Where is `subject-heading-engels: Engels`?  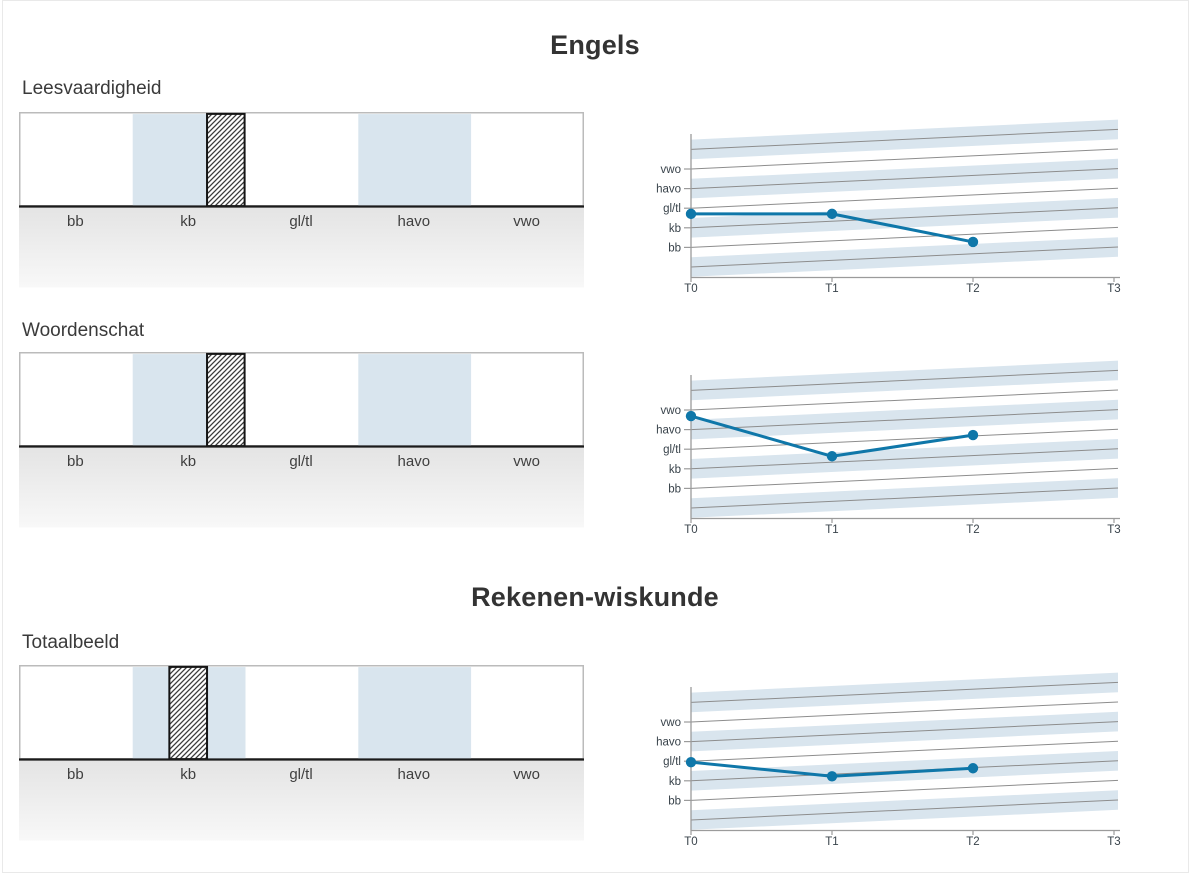 subject-heading-engels: Engels is located at coordinates (595, 45).